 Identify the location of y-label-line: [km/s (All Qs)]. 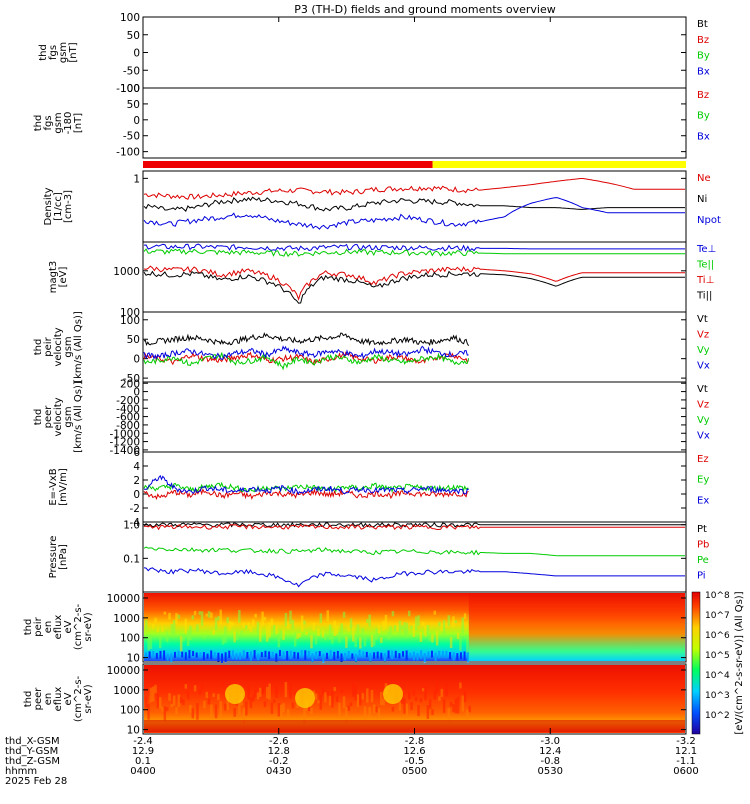
(78, 347).